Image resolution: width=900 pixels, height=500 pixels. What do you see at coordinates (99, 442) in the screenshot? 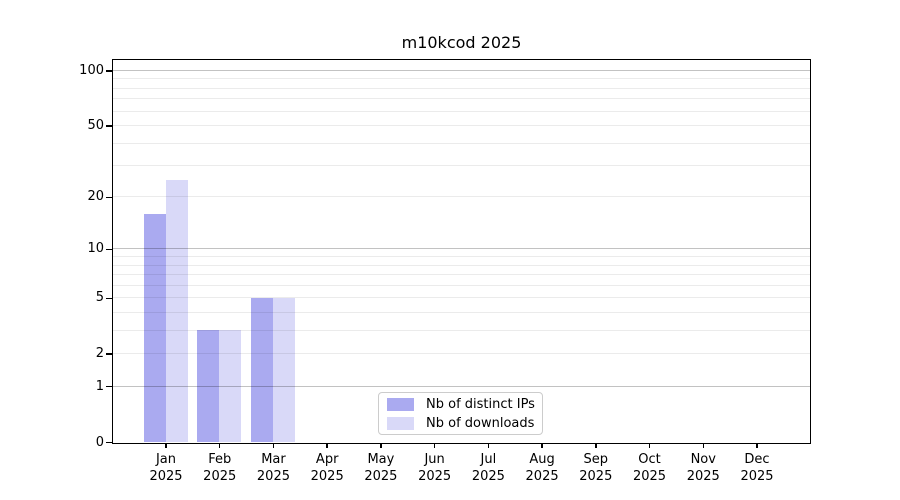
I see `y-tick-label: 0` at bounding box center [99, 442].